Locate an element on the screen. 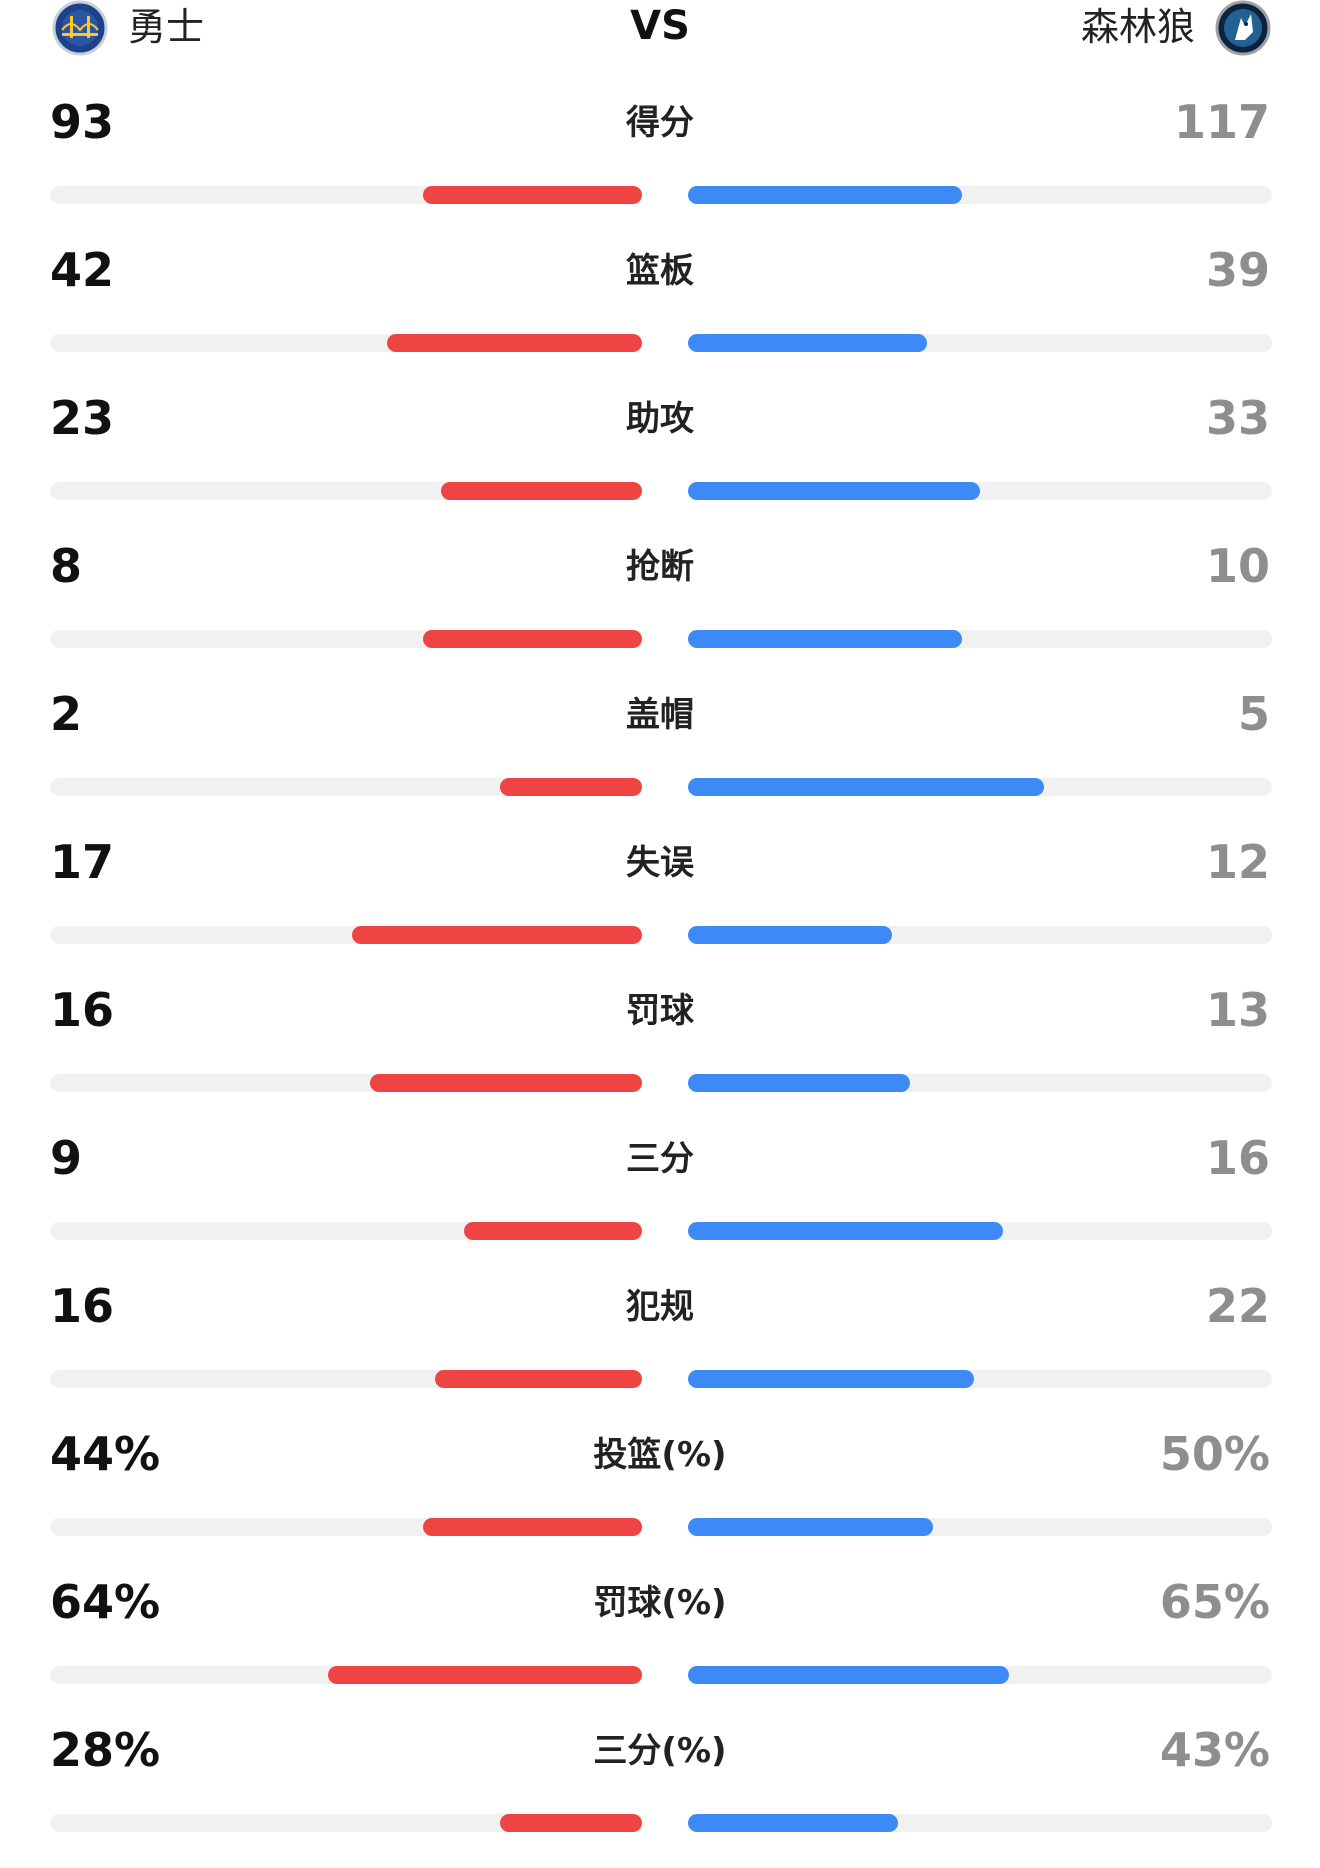 This screenshot has height=1868, width=1320. away-stat-value: 12 is located at coordinates (1237, 862).